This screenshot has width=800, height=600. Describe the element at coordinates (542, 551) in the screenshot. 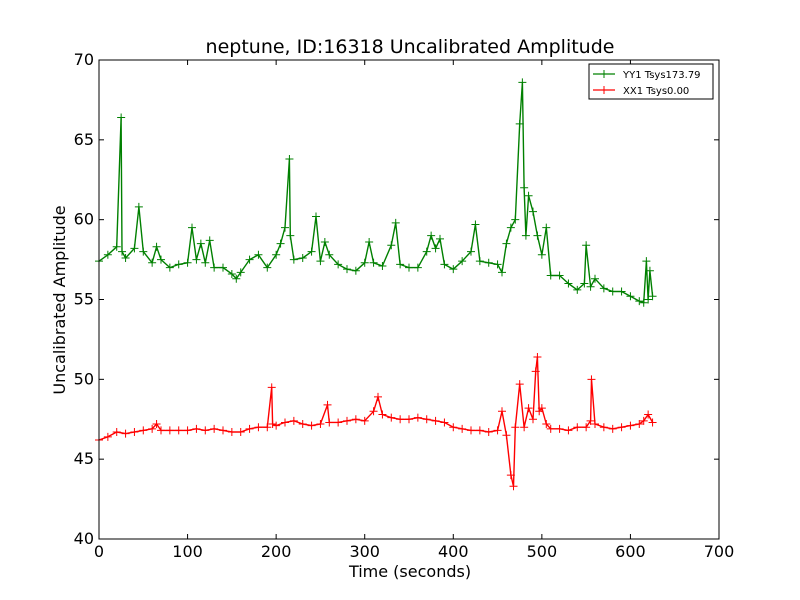

I see `x-tick-label: 500` at that location.